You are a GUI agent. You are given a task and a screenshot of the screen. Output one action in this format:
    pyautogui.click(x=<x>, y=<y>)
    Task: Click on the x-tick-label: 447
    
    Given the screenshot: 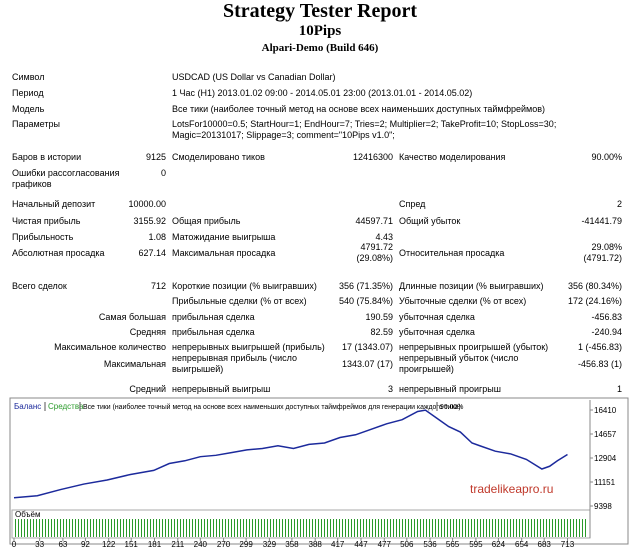 What is the action you would take?
    pyautogui.click(x=361, y=544)
    